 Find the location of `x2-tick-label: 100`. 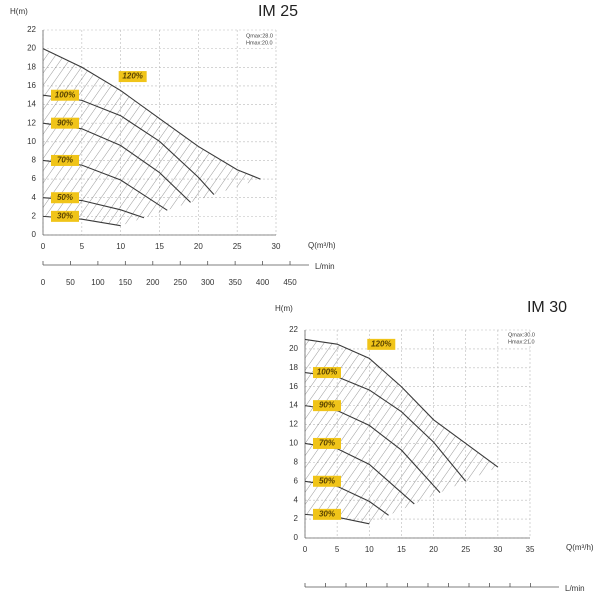

x2-tick-label: 100 is located at coordinates (98, 282).